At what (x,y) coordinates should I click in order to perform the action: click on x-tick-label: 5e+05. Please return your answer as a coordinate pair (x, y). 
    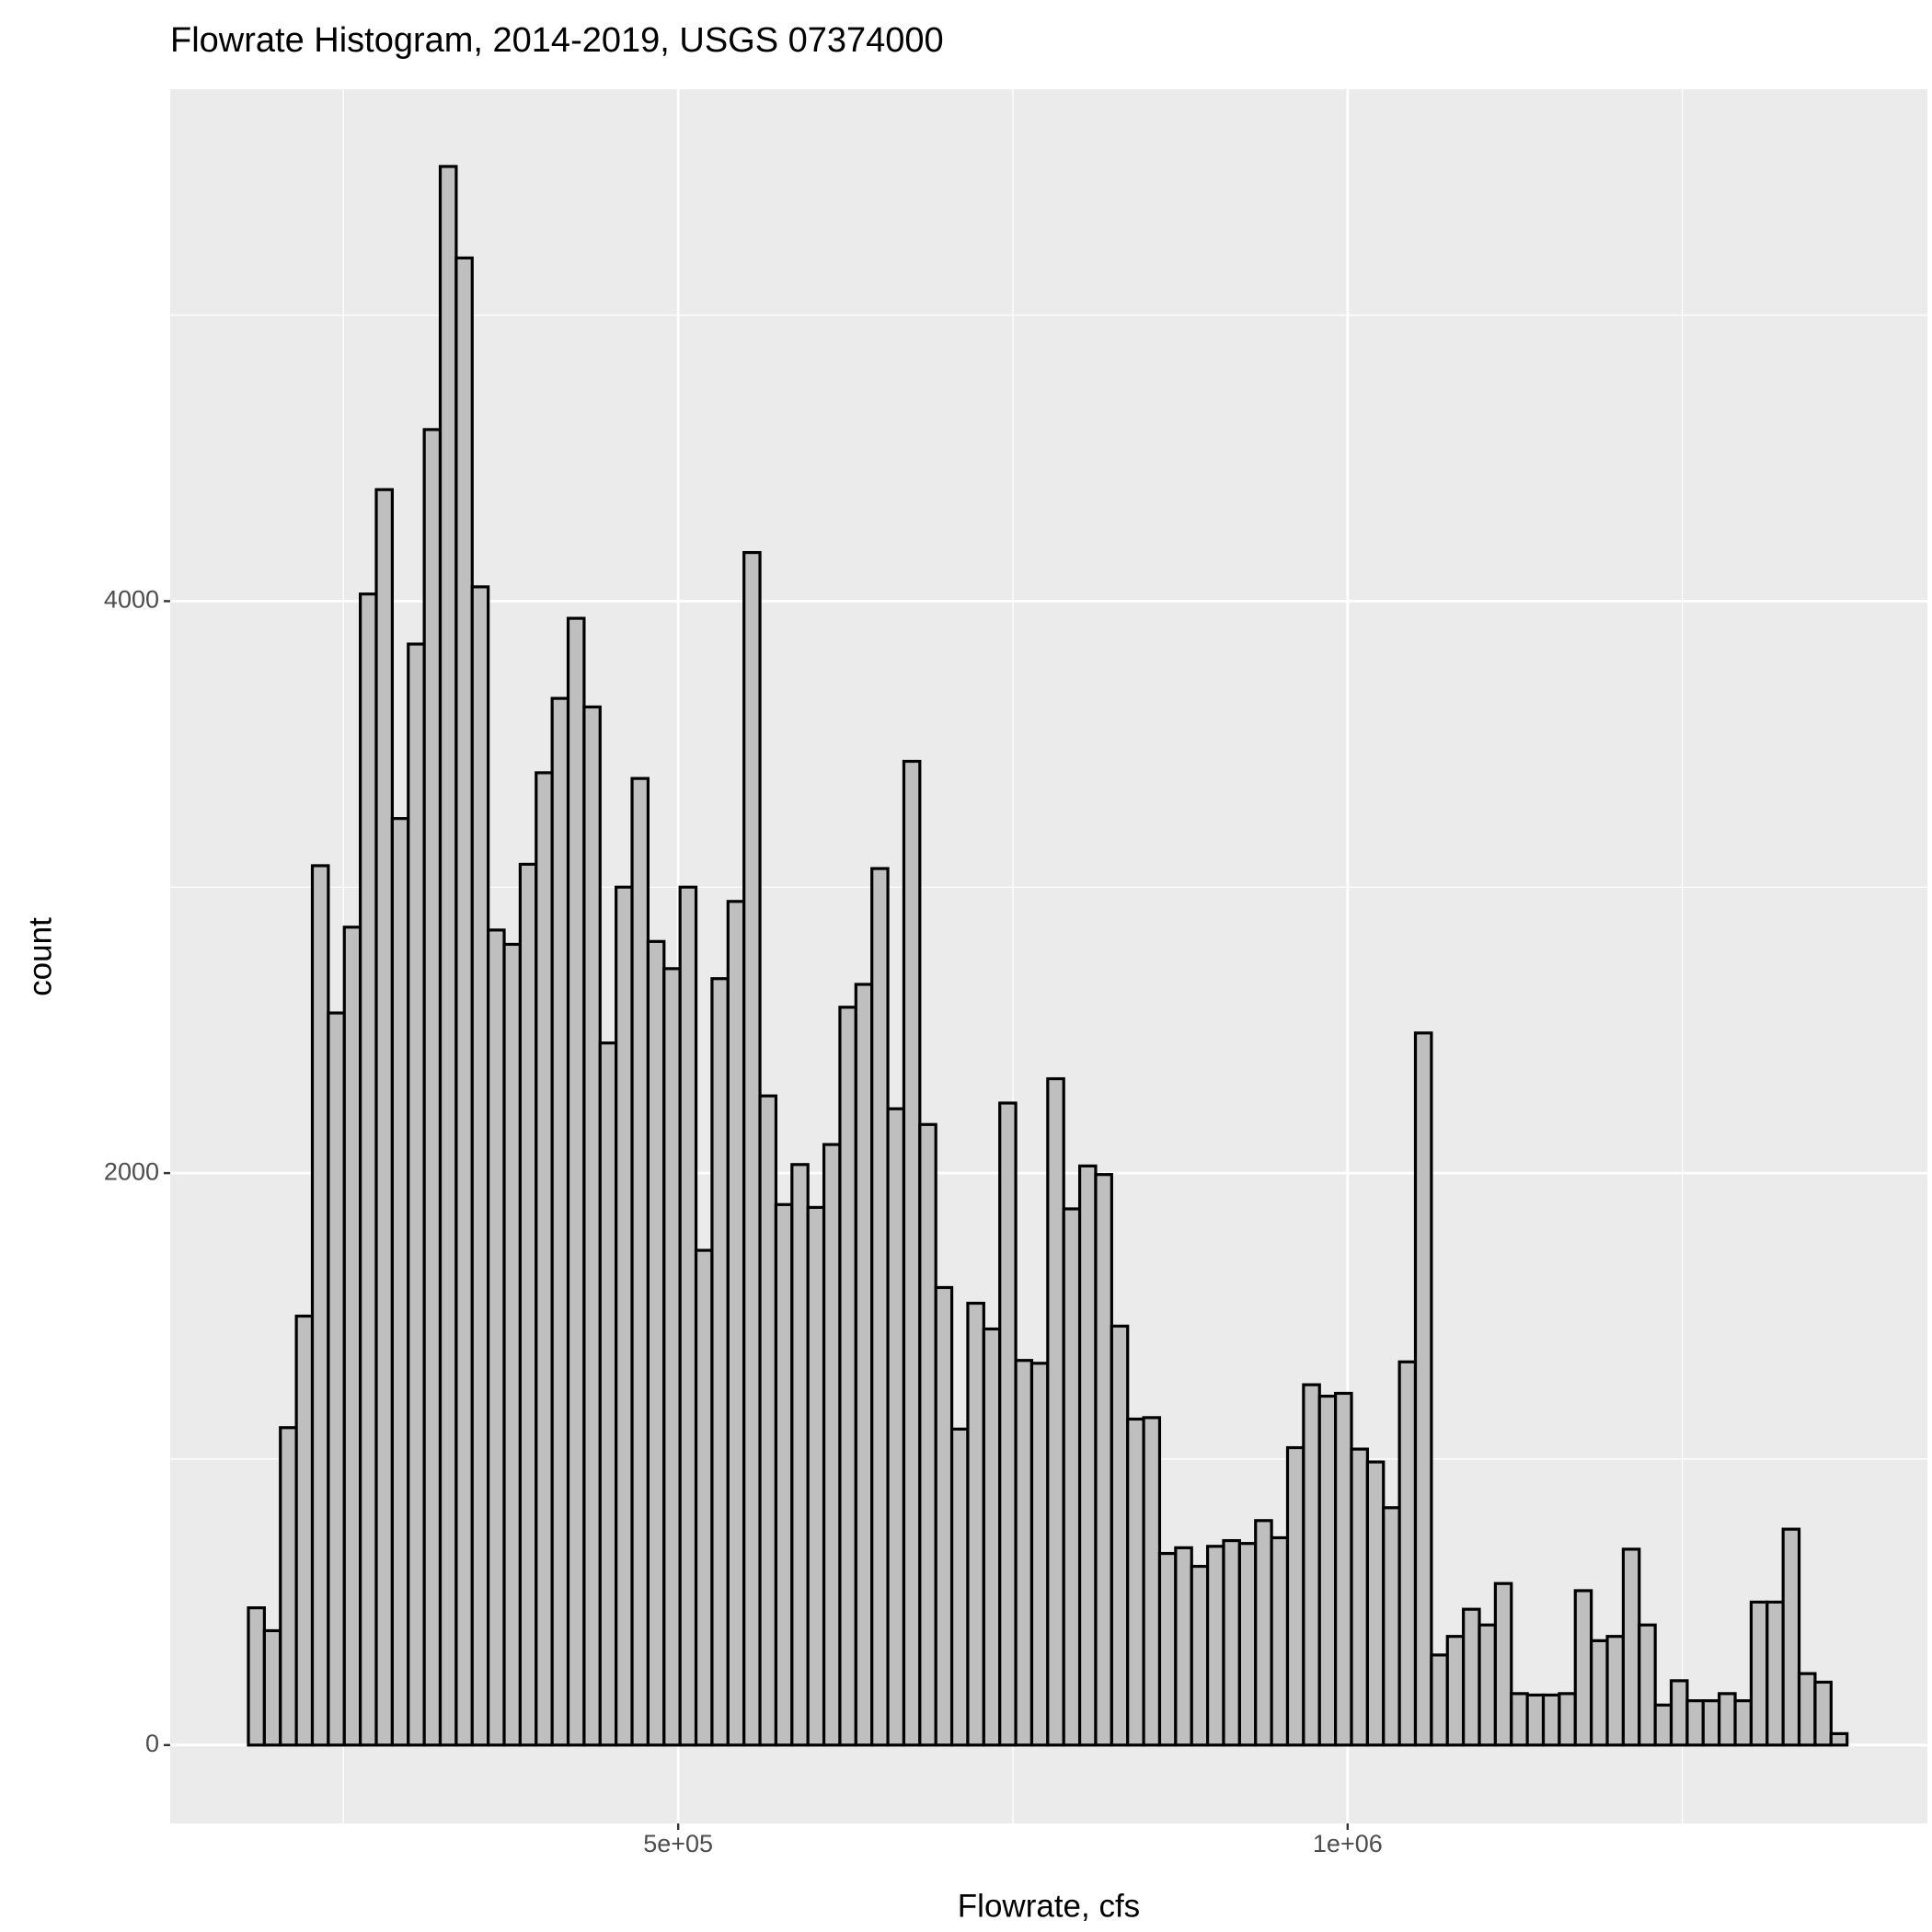
    Looking at the image, I should click on (678, 1843).